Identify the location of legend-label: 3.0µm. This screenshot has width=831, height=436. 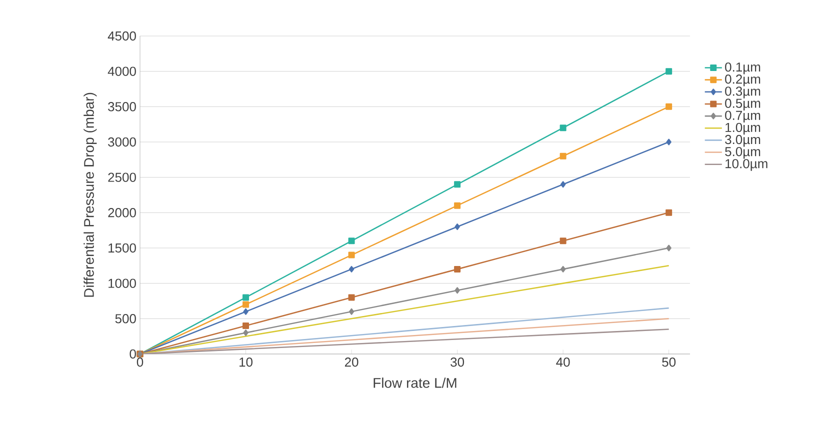
(742, 140).